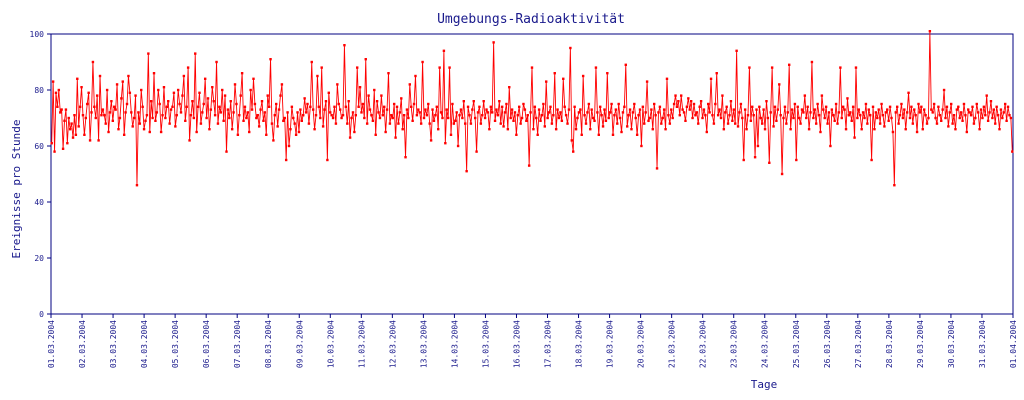  Describe the element at coordinates (39, 202) in the screenshot. I see `y-tick-label: 40` at that location.